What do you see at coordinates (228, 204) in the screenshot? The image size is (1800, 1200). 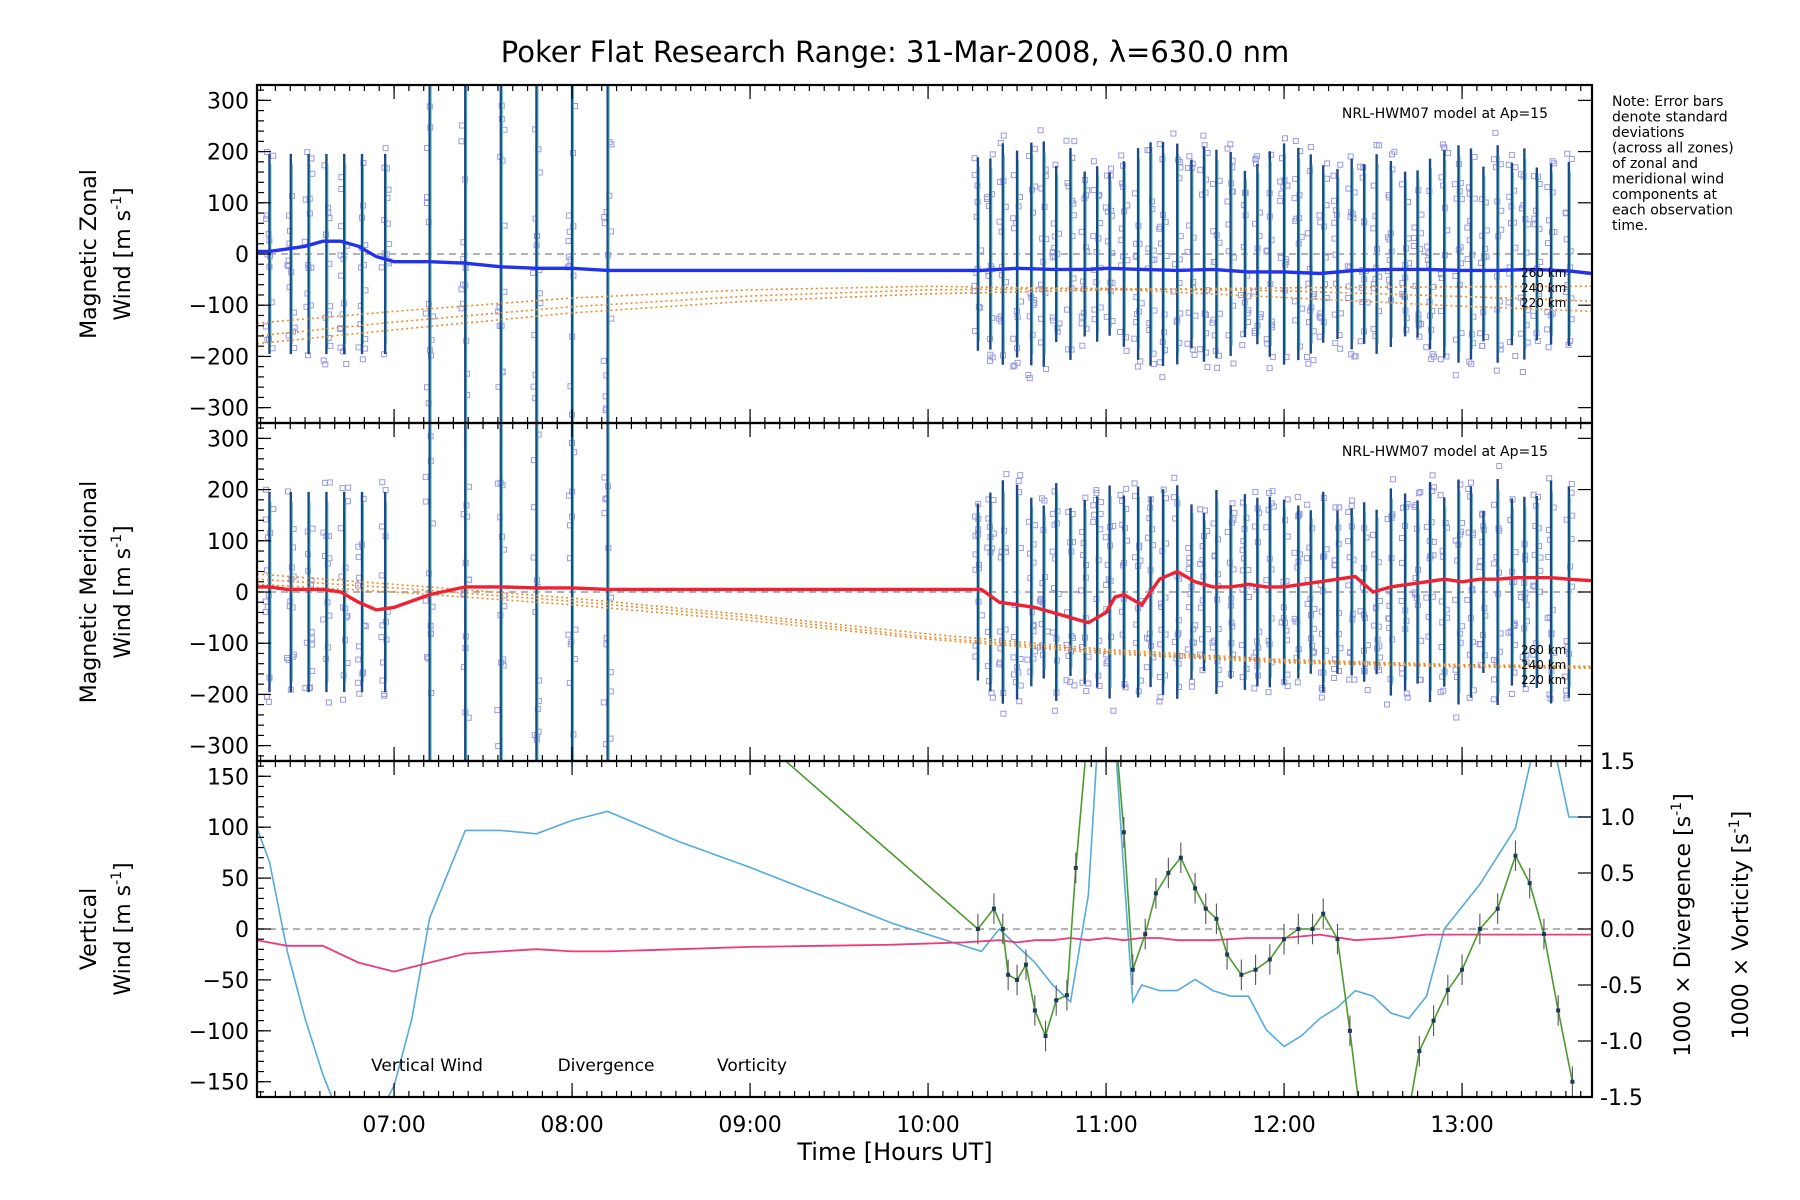 I see `y-tick-label: 100` at bounding box center [228, 204].